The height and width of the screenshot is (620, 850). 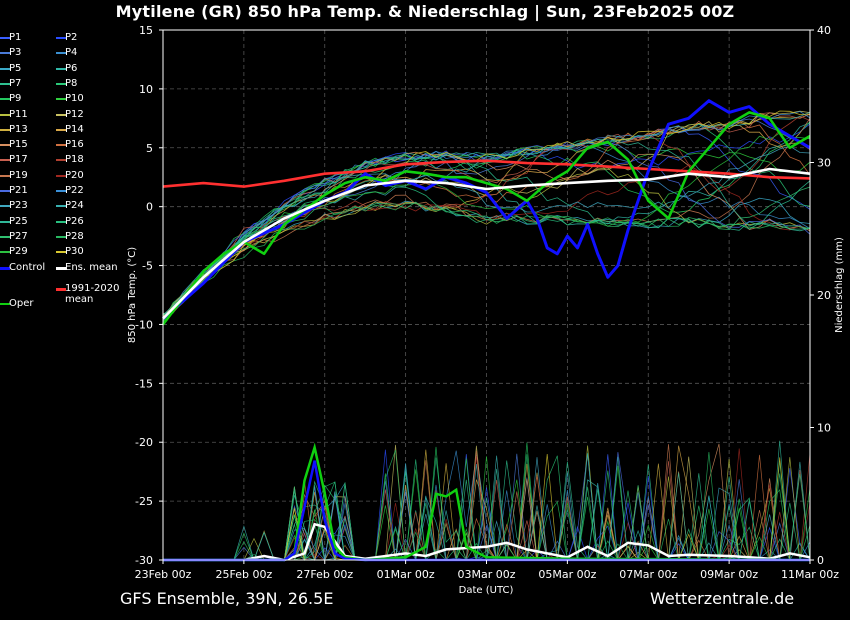 What do you see at coordinates (79, 299) in the screenshot?
I see `legend-label-line2: mean` at bounding box center [79, 299].